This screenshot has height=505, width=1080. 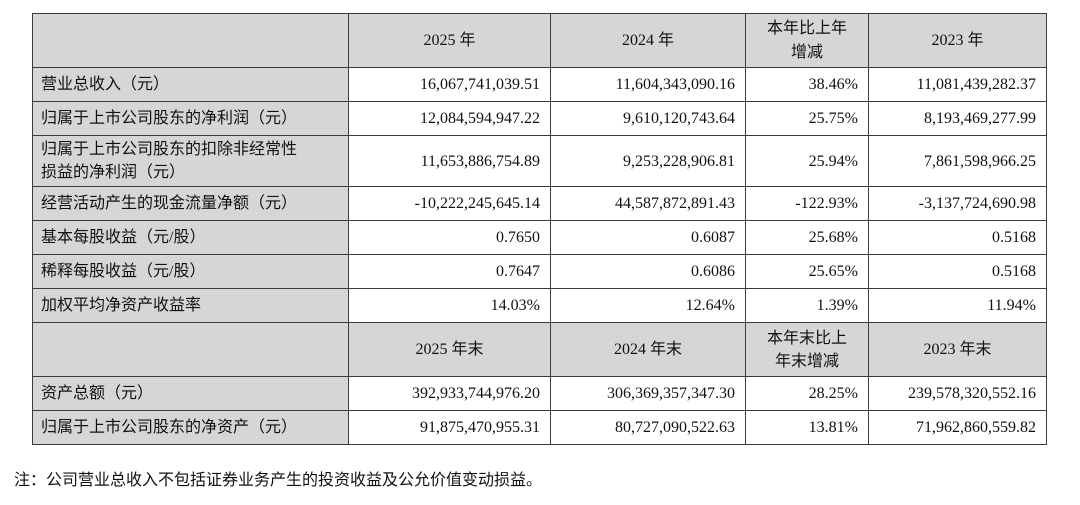 I want to click on value-2023: 239,578,320,552.16, so click(x=957, y=394).